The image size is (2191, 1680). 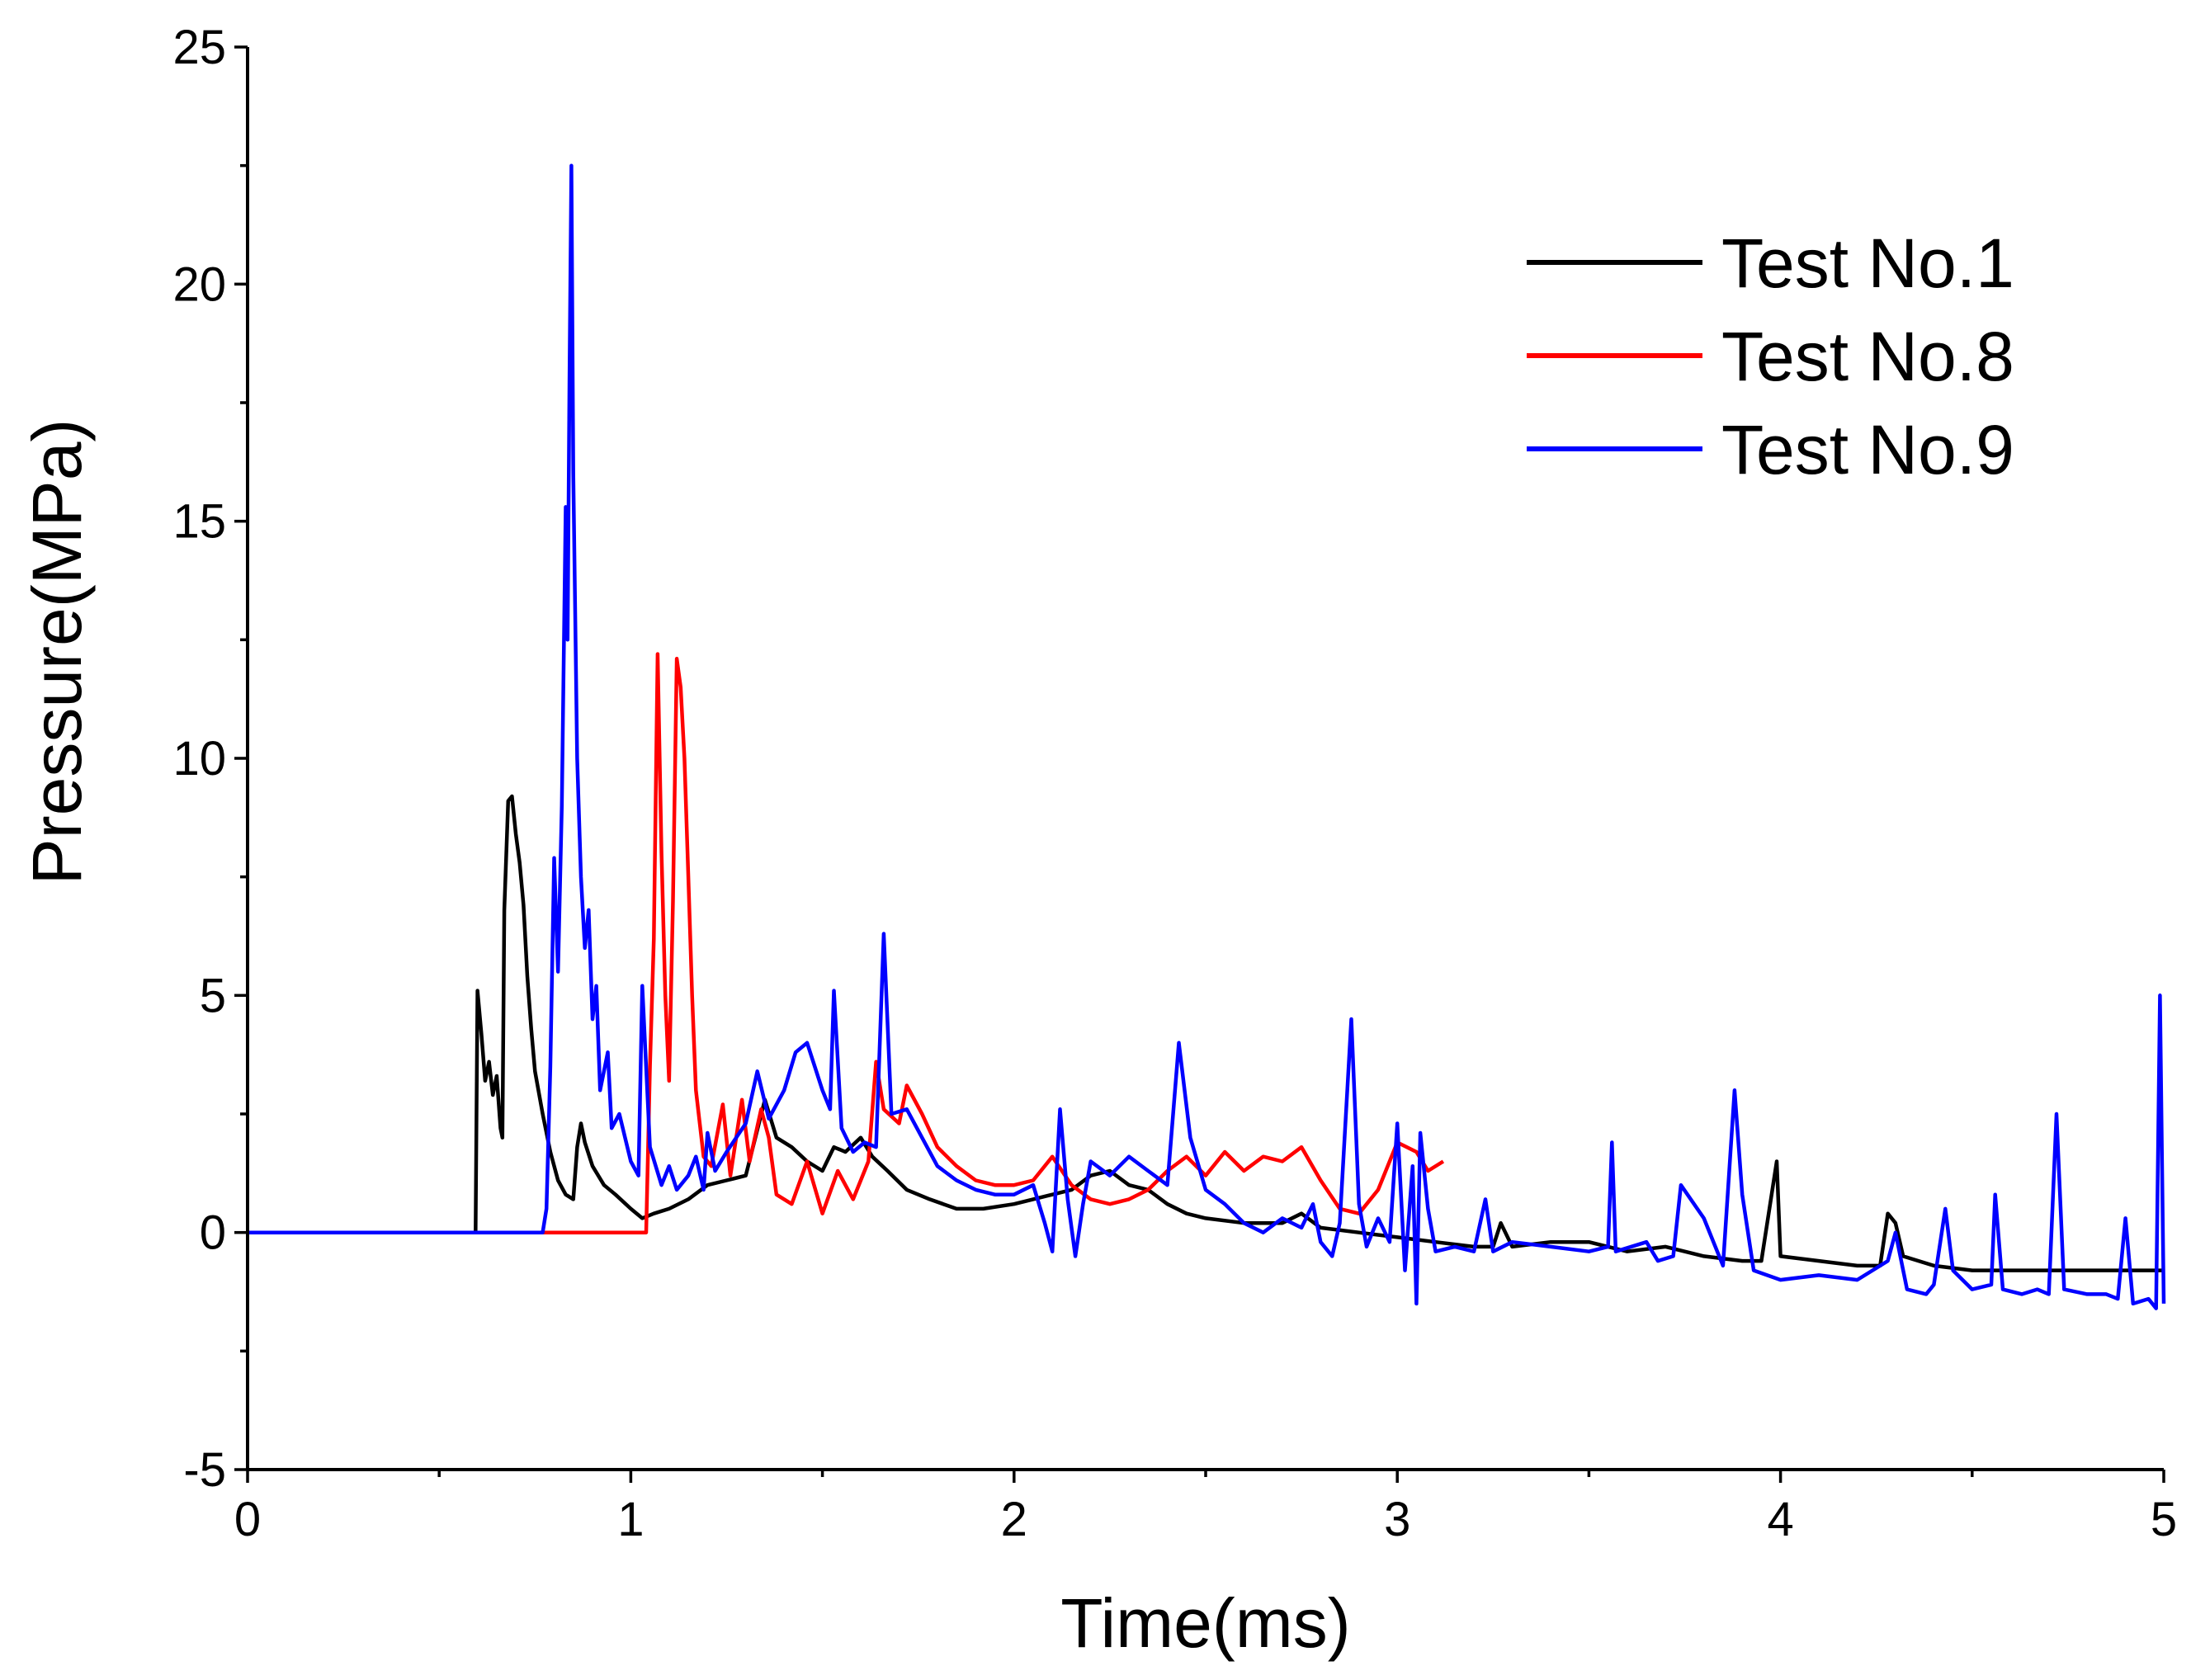 What do you see at coordinates (213, 1233) in the screenshot?
I see `y-tick-label: 0` at bounding box center [213, 1233].